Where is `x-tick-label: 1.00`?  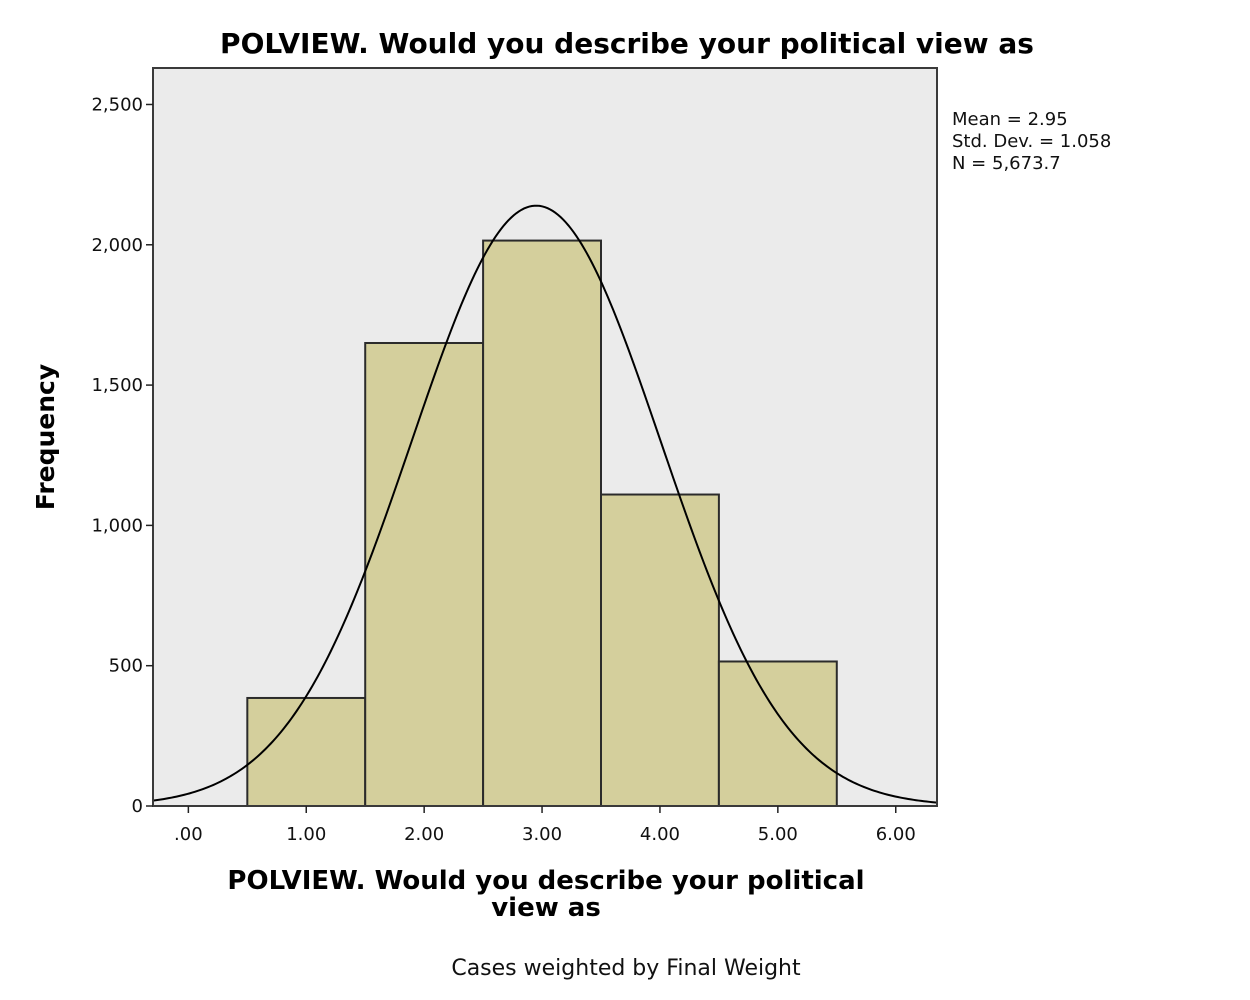 x-tick-label: 1.00 is located at coordinates (306, 834).